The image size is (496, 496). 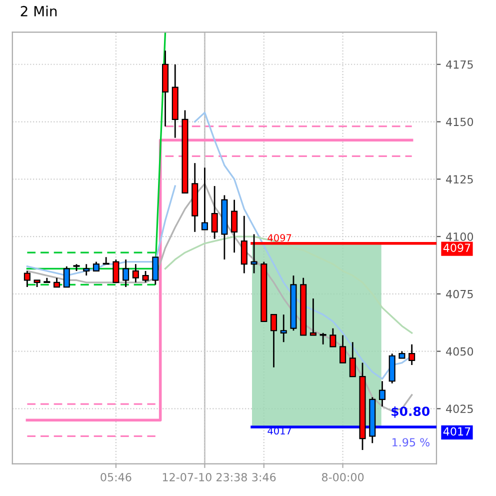 I want to click on ref-line-label: 4097, so click(x=280, y=238).